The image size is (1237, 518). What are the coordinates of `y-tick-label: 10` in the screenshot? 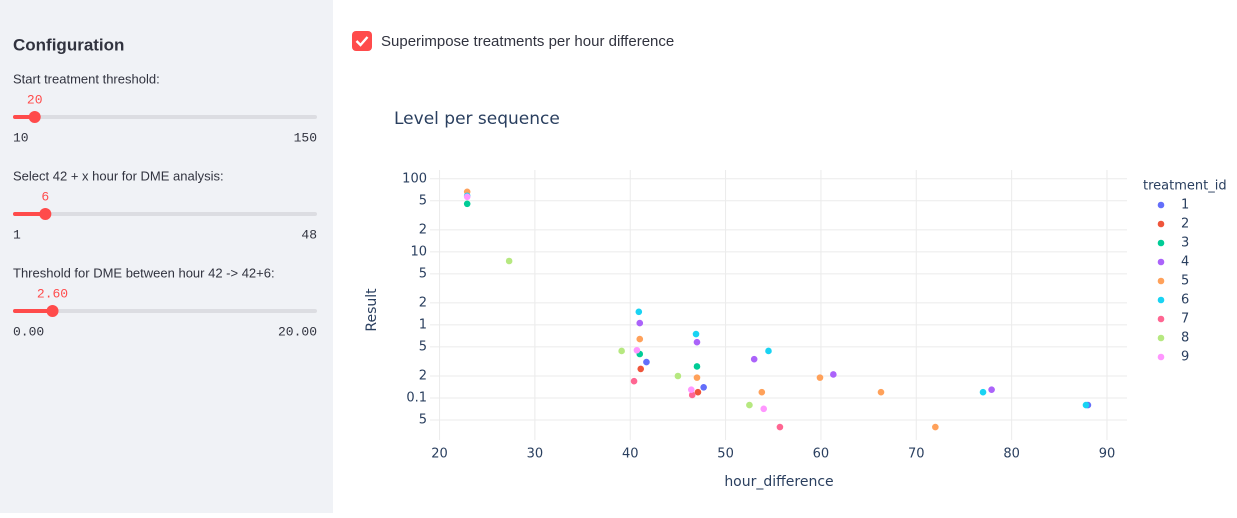 It's located at (418, 251).